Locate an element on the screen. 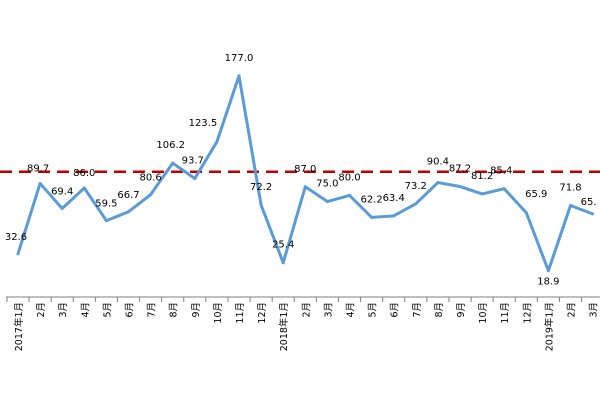 Image resolution: width=600 pixels, height=404 pixels. data-label: 25.4 is located at coordinates (283, 245).